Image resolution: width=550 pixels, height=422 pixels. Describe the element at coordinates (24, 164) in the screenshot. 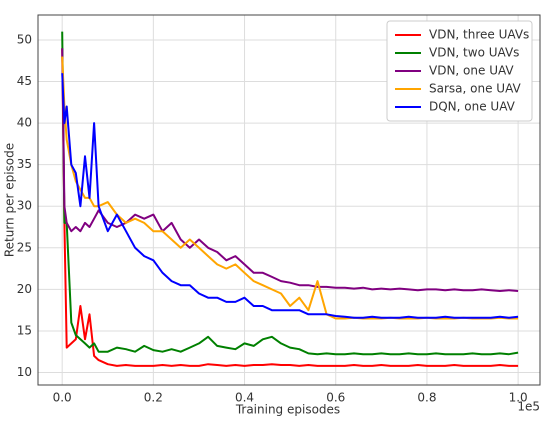

I see `y-tick-label: 35` at that location.